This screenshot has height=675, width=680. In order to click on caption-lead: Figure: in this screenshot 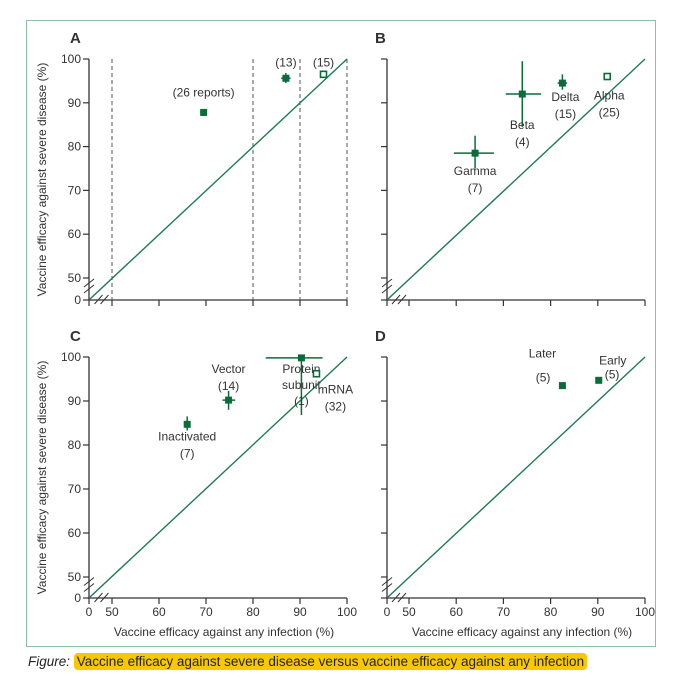, I will do `click(49, 661)`.